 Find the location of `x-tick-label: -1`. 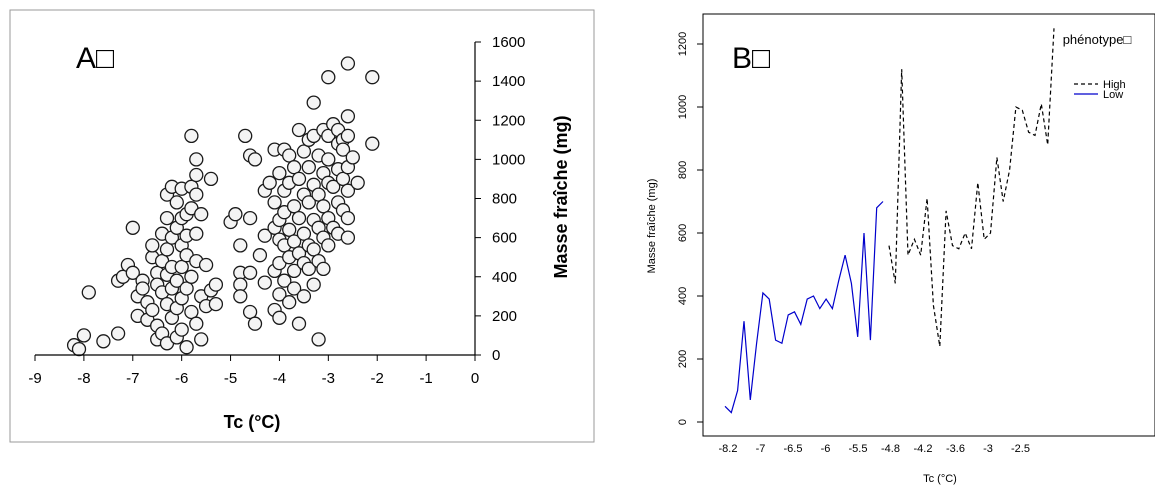

x-tick-label: -1 is located at coordinates (425, 378).